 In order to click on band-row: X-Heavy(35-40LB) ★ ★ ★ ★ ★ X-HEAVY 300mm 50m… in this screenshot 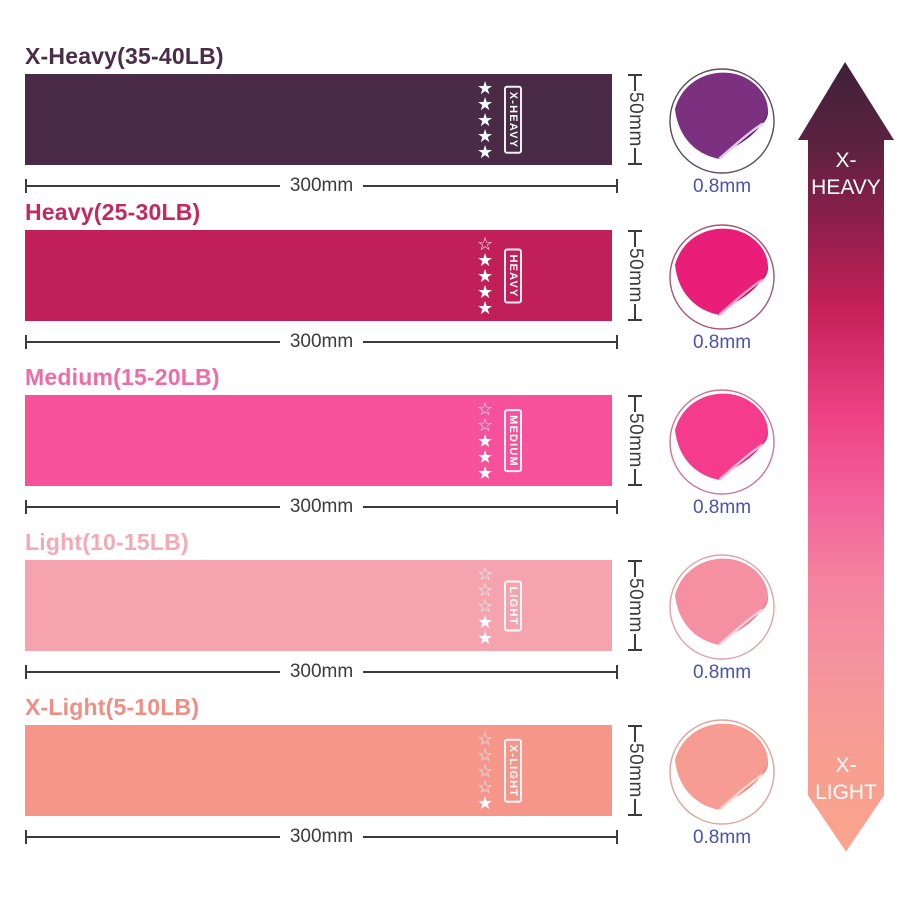, I will do `click(400, 119)`.